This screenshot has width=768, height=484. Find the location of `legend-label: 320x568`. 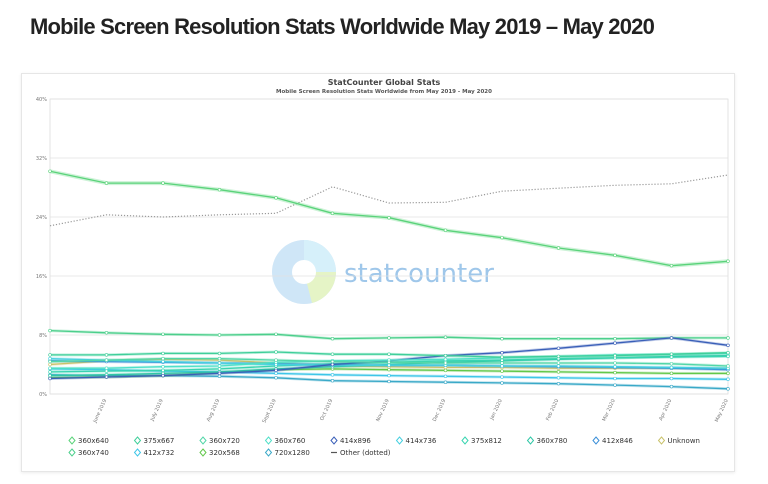

legend-label: 320x568 is located at coordinates (224, 453).